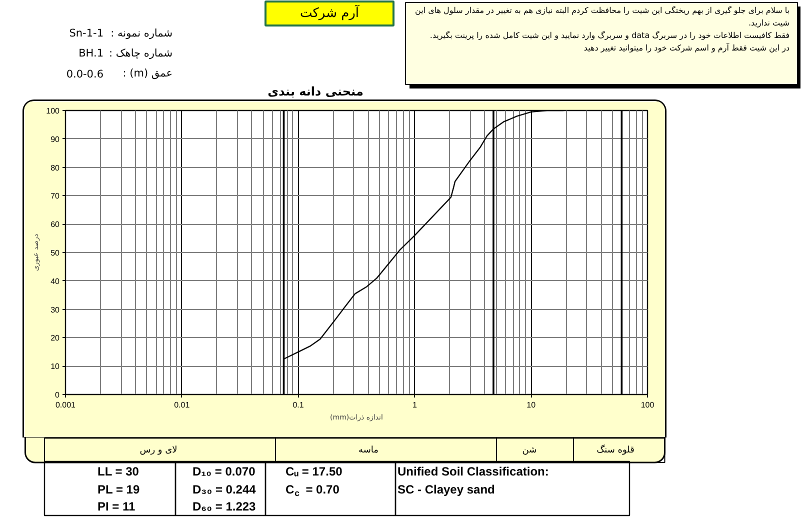 This screenshot has height=526, width=801. What do you see at coordinates (473, 471) in the screenshot?
I see `text: Unified Soil Classification:` at bounding box center [473, 471].